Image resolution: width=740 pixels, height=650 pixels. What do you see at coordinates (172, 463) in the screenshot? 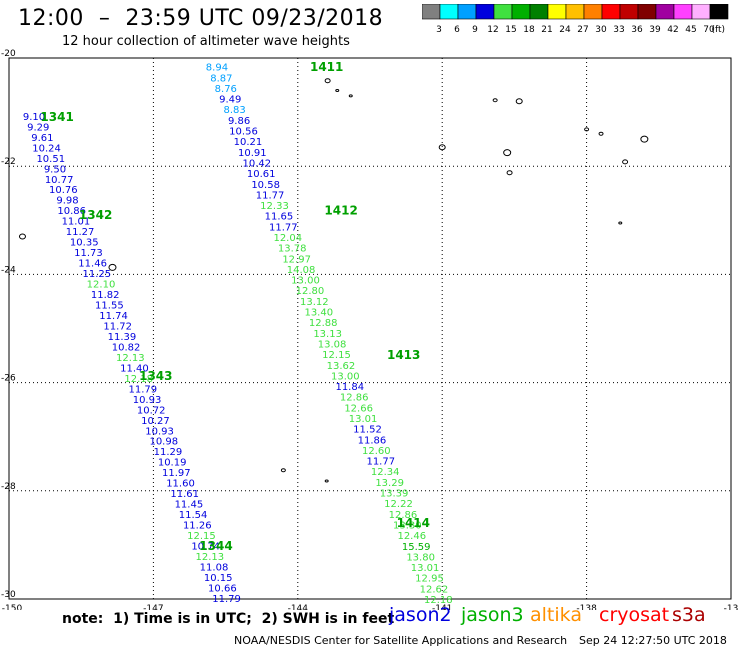
I see `wave-height-value: 10.19` at bounding box center [172, 463].